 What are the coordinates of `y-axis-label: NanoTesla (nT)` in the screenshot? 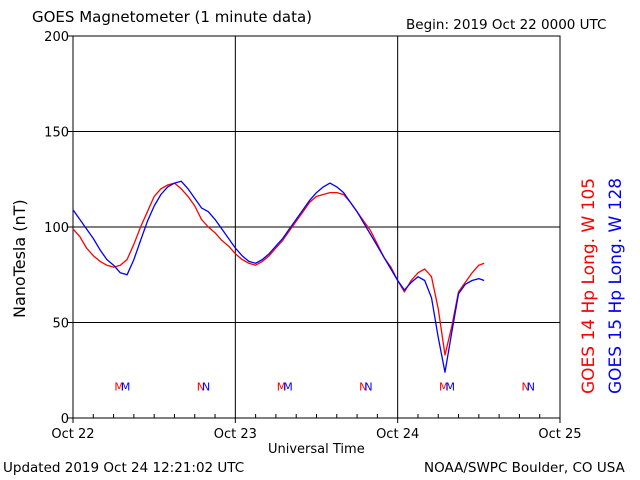 It's located at (19, 258).